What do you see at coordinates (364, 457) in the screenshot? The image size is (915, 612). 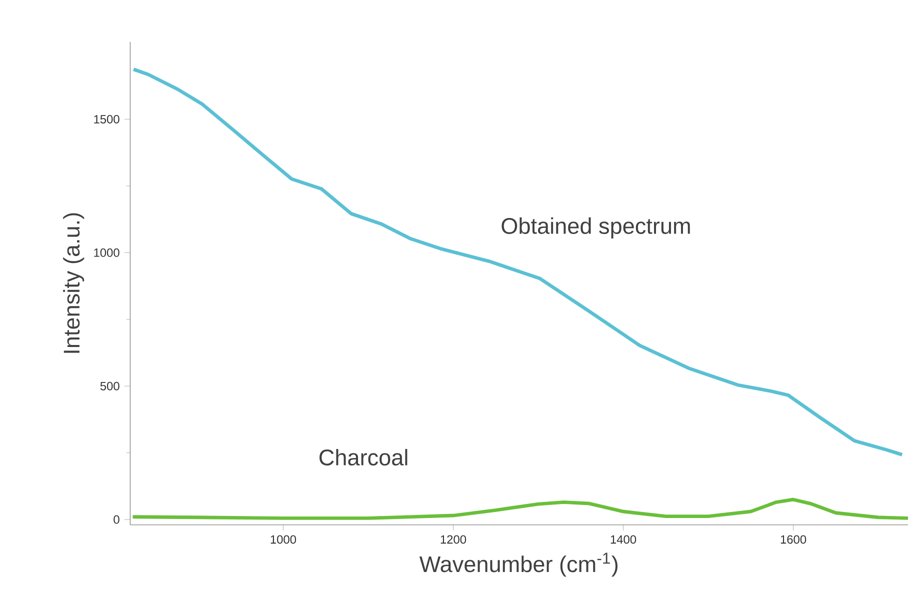 I see `text: Charcoal` at bounding box center [364, 457].